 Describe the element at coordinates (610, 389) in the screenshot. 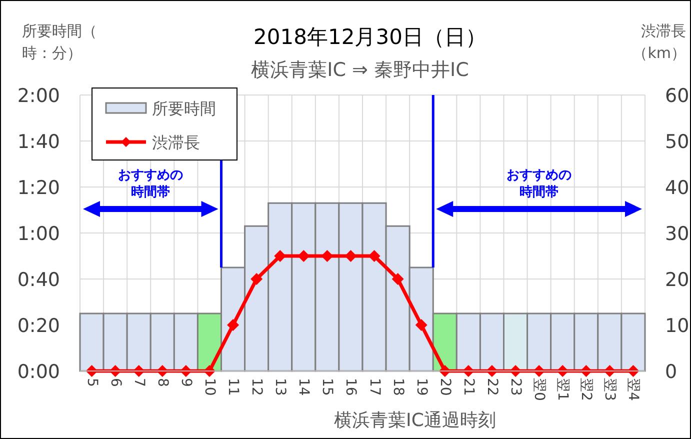

I see `x-tick-label: 翌3` at that location.